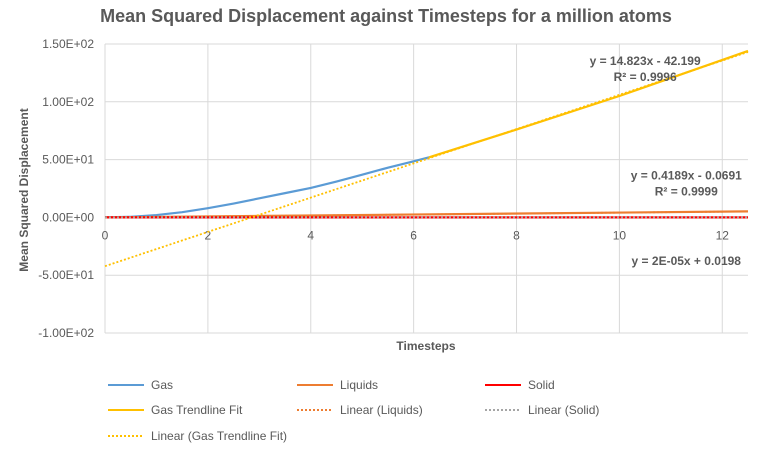 The image size is (772, 454). Describe the element at coordinates (68, 102) in the screenshot. I see `y-tick-label: 1.00E+02` at that location.